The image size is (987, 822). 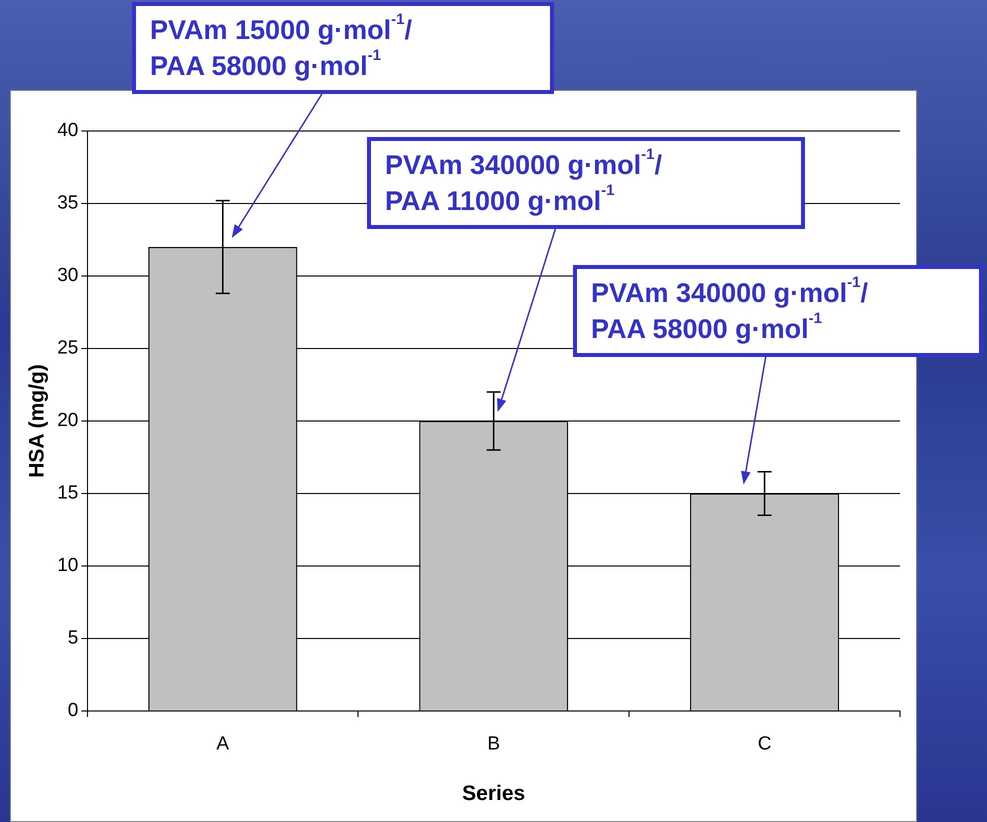 I want to click on callout-box: PVAm 340000 g·mol$^{-1}$/ PAA 58000 g·mol$^{-1}$, so click(x=778, y=311).